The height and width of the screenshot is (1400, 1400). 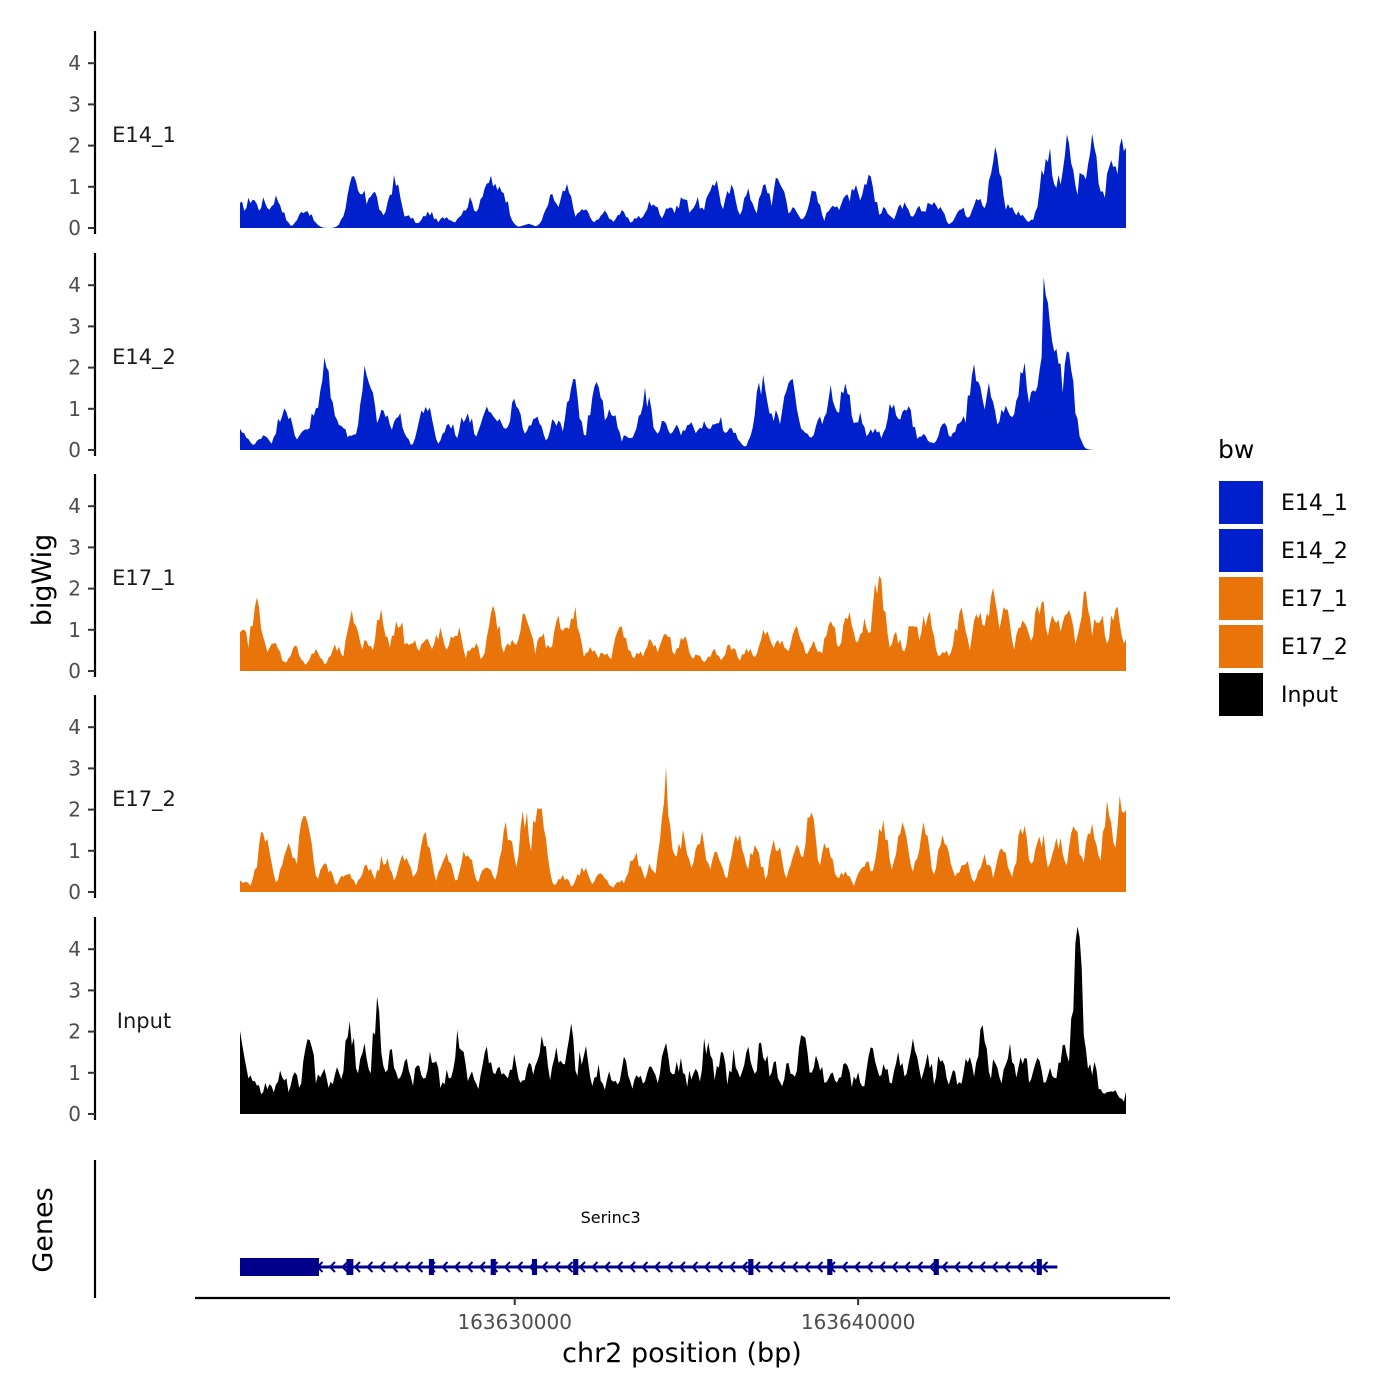 What do you see at coordinates (611, 1217) in the screenshot?
I see `gene-name-label: Serinc3` at bounding box center [611, 1217].